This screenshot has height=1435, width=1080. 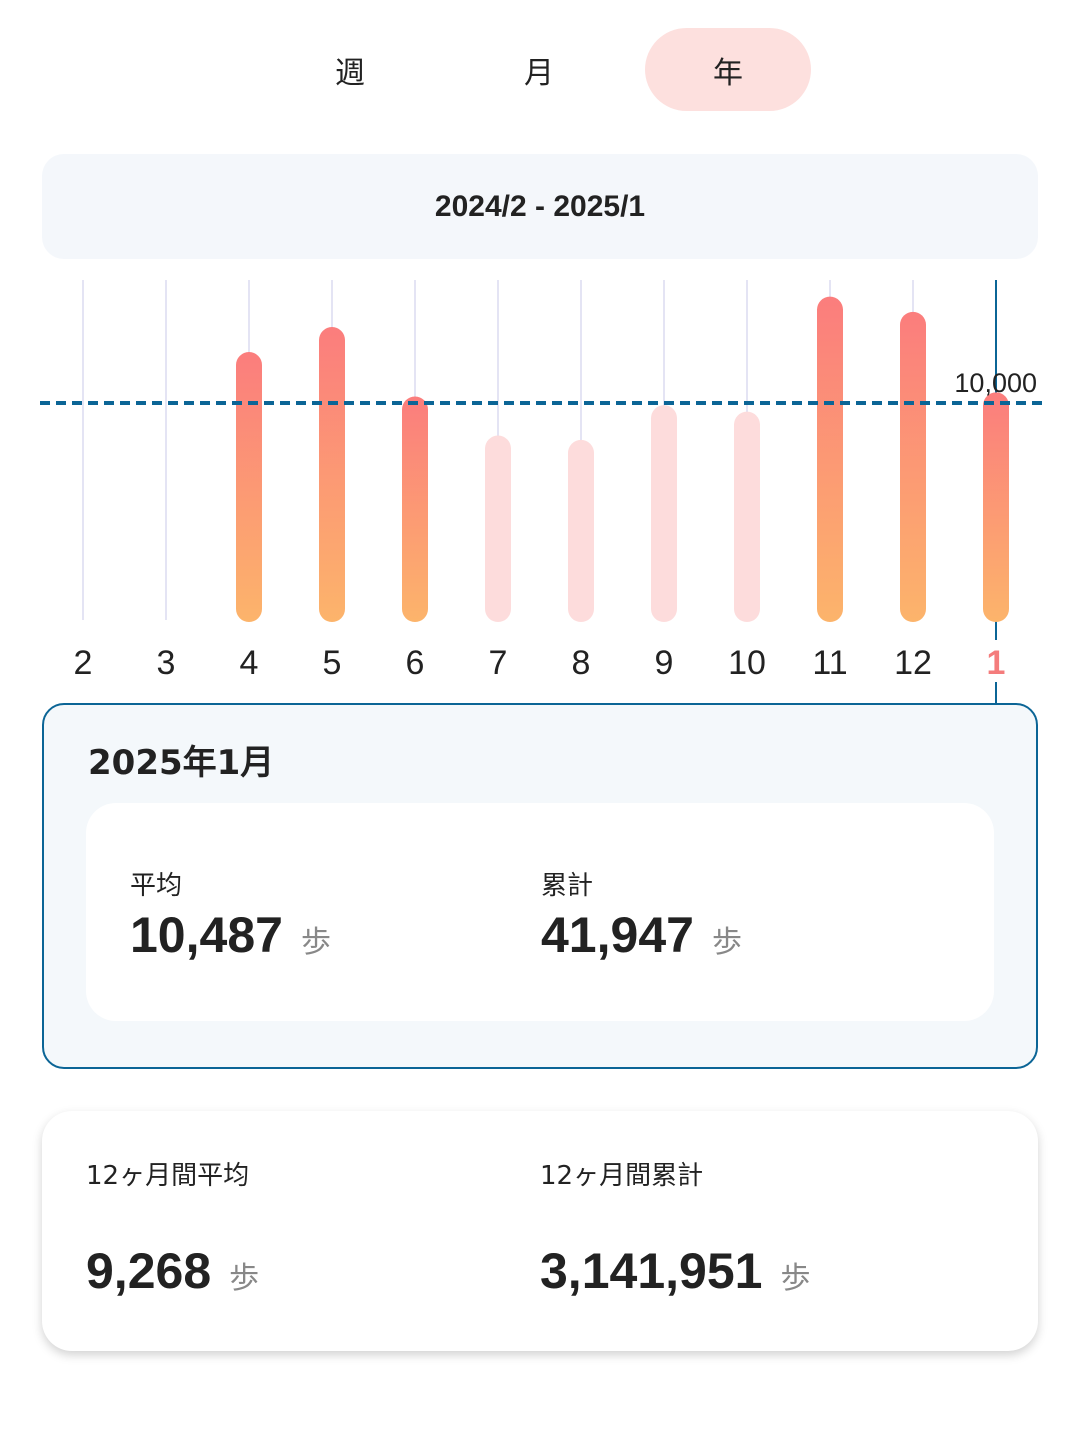 What do you see at coordinates (249, 663) in the screenshot?
I see `x-tick-label: 4` at bounding box center [249, 663].